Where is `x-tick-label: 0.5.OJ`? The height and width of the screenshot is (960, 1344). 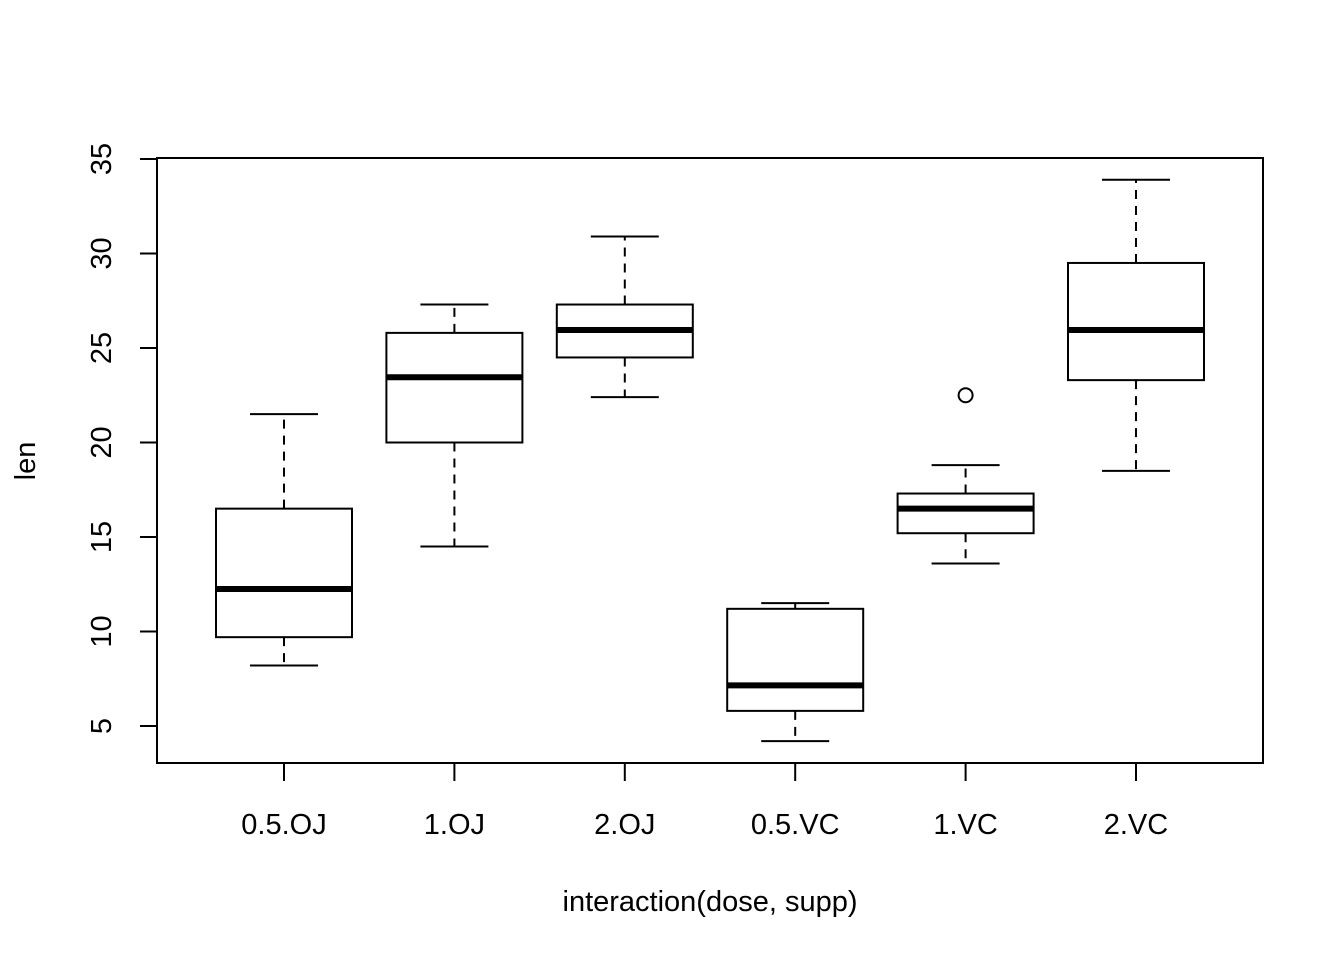 x-tick-label: 0.5.OJ is located at coordinates (283, 825).